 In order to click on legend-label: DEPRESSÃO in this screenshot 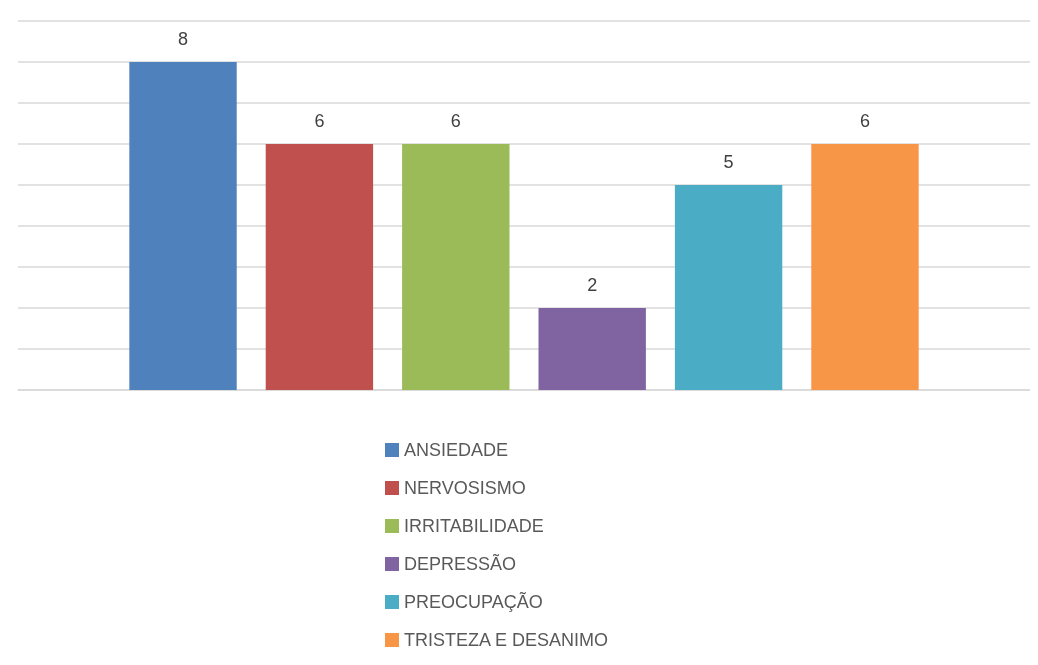, I will do `click(460, 563)`.